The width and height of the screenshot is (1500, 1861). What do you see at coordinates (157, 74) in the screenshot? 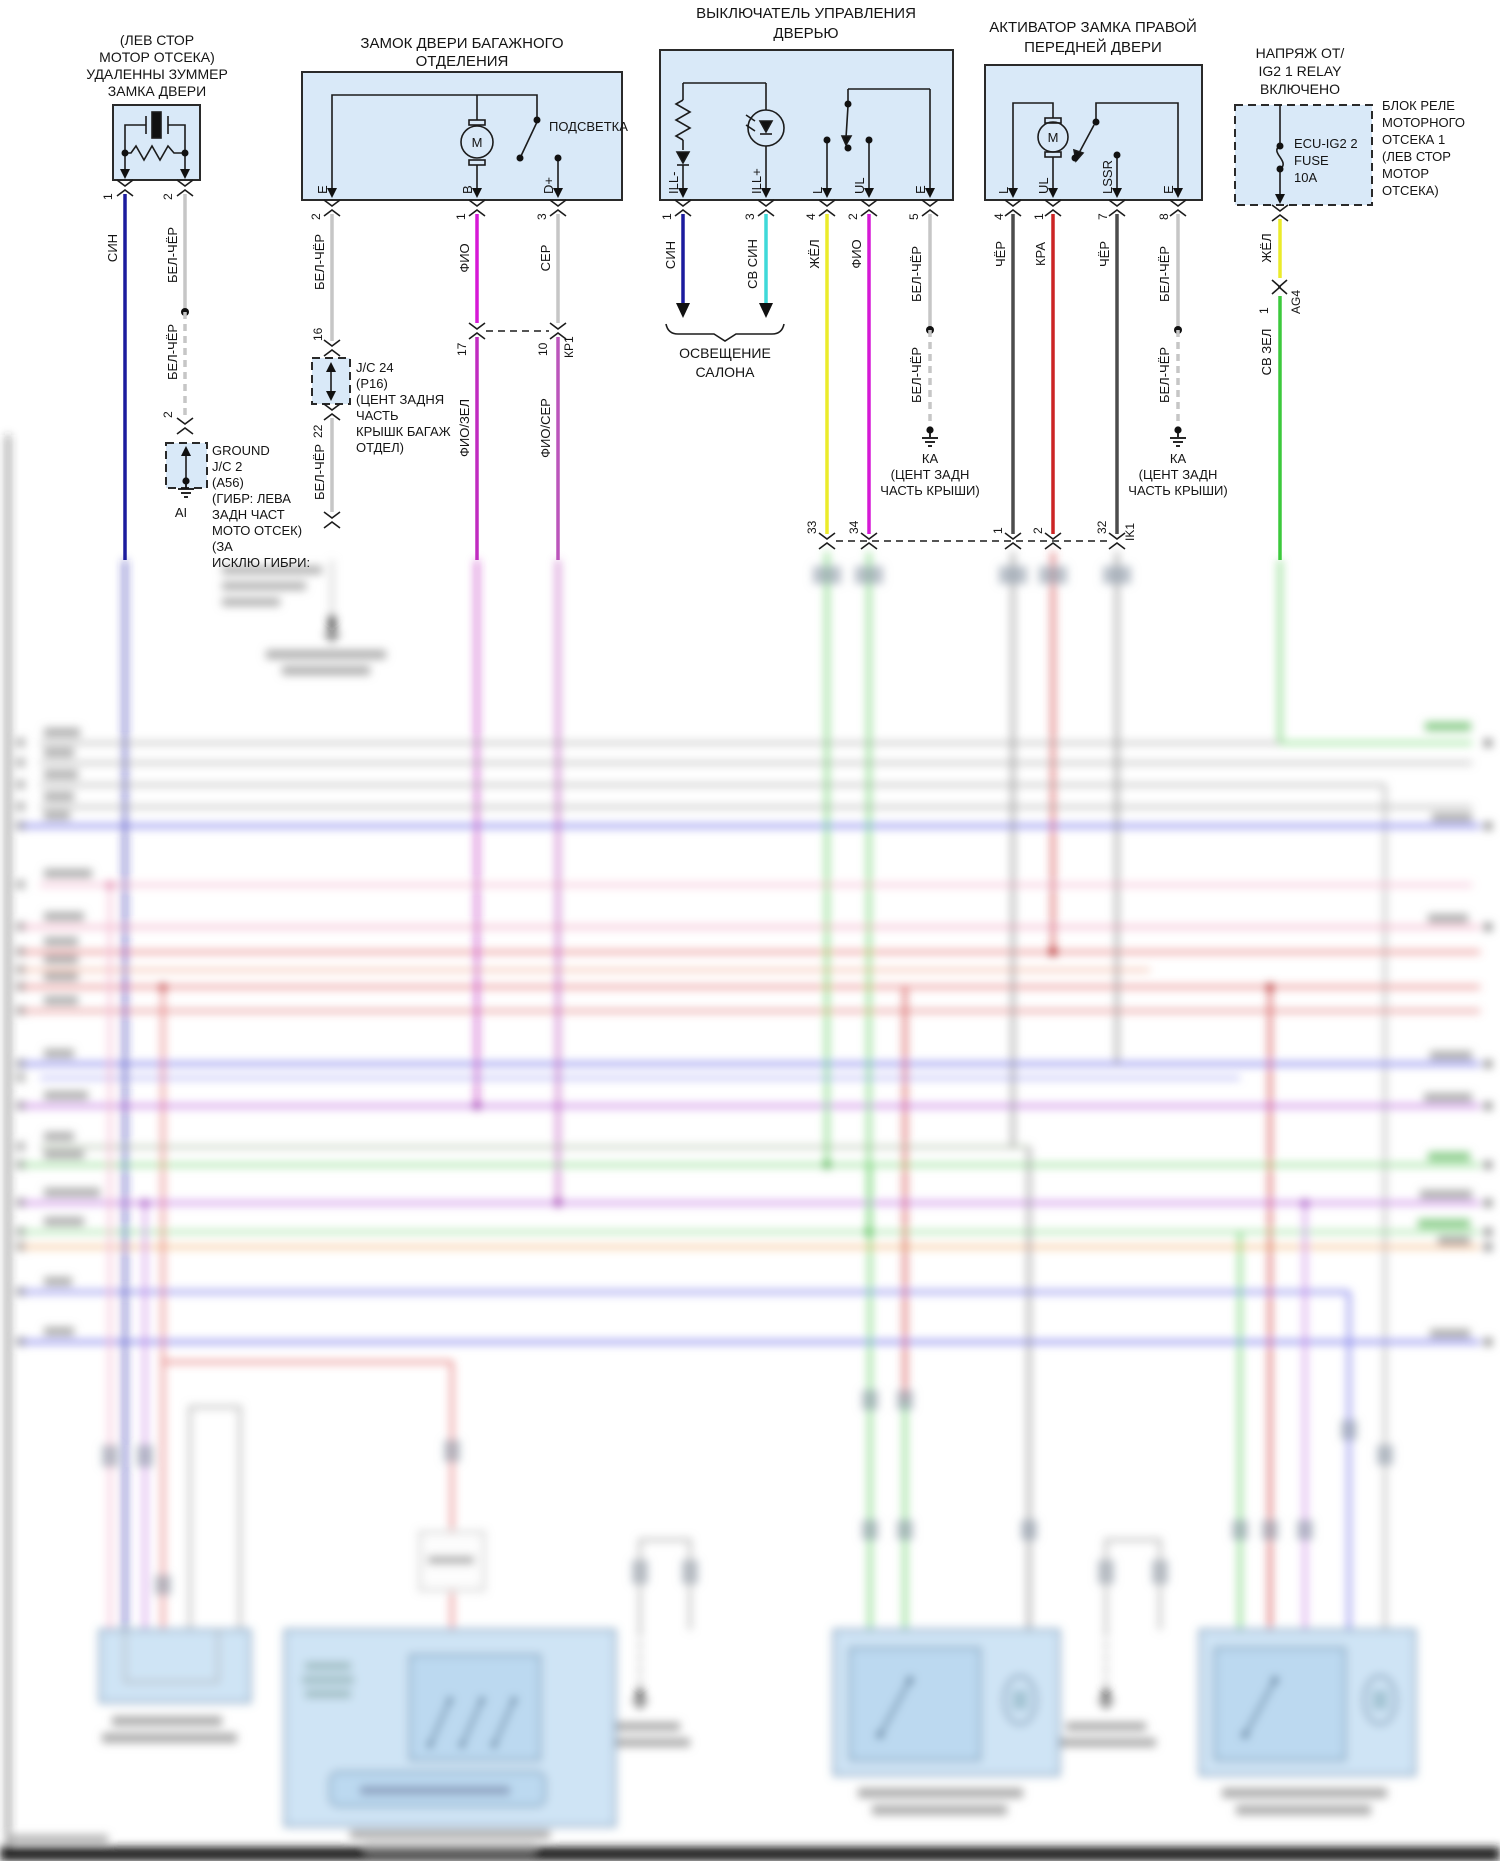
I see `svg-text: УДАЛЕННЫ ЗУММЕР` at bounding box center [157, 74].